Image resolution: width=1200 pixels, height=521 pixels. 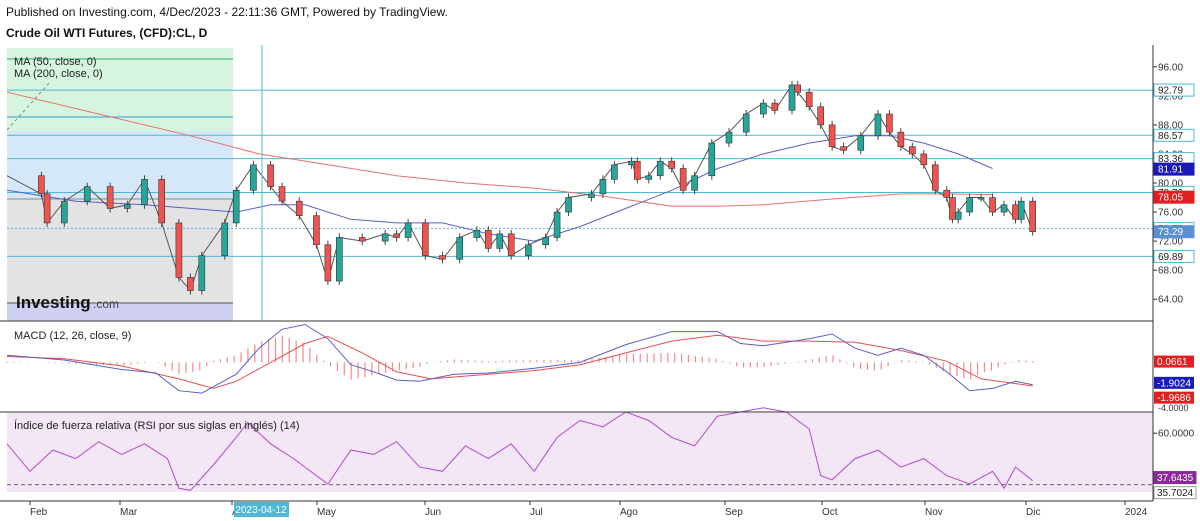 I want to click on x-tick-label: Sep, so click(x=734, y=512).